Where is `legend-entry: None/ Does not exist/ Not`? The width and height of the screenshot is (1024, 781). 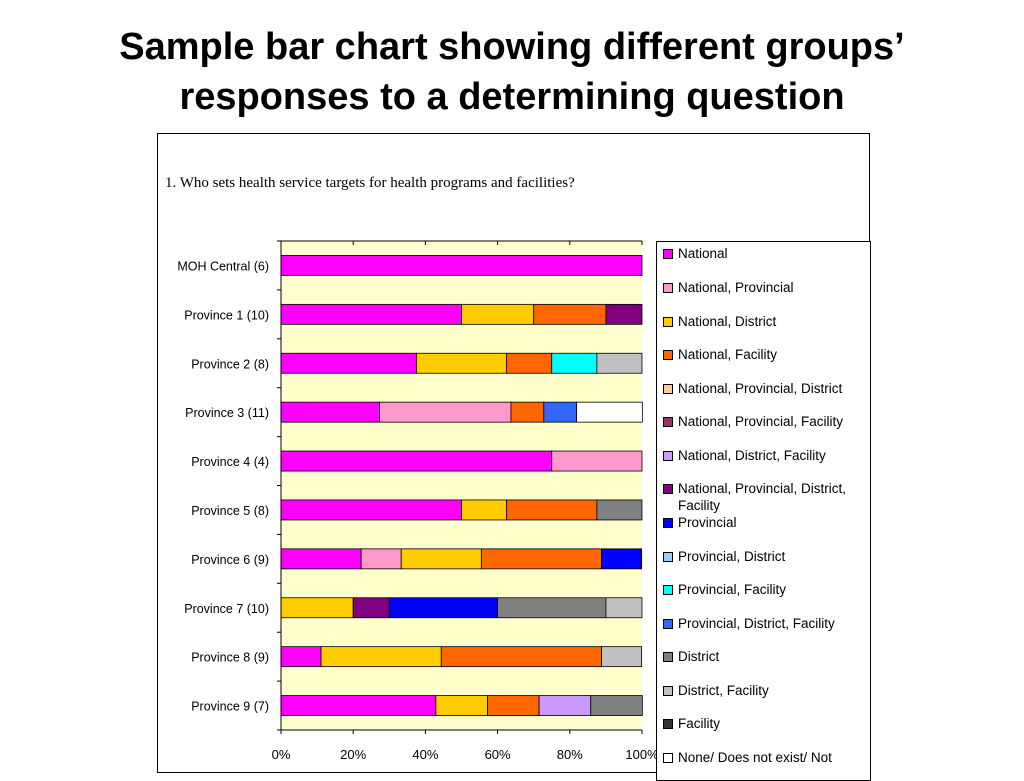 legend-entry: None/ Does not exist/ Not is located at coordinates (765, 757).